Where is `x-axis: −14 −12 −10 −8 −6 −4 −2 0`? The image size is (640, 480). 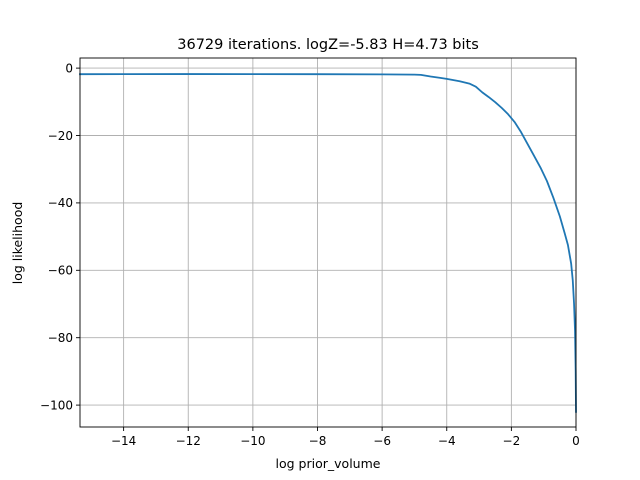
x-axis: −14 −12 −10 −8 −6 −4 −2 0 is located at coordinates (345, 437).